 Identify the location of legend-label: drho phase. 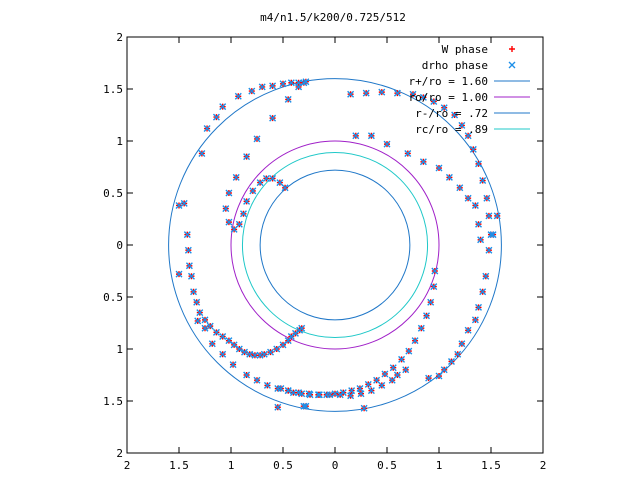
(455, 65).